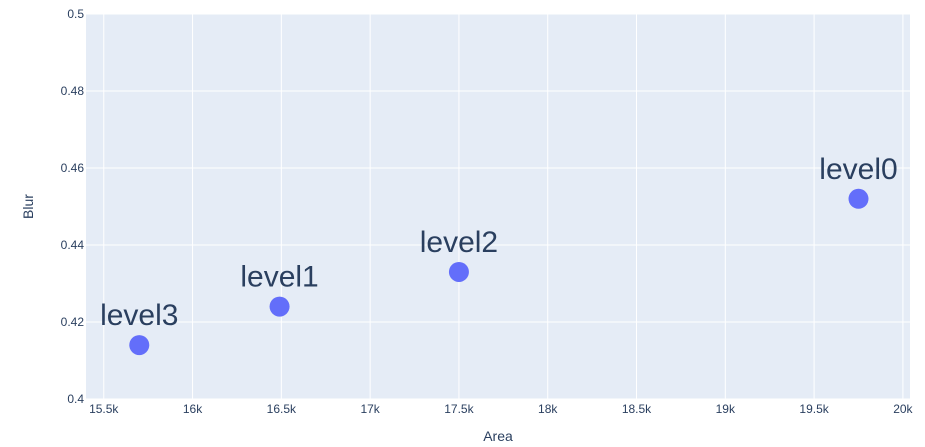 The height and width of the screenshot is (447, 925). I want to click on x-axis-ticks: 15.5k 16k 16.5k 17k 17.5k 18k 18.5k 19k 19.5k 20k, so click(501, 409).